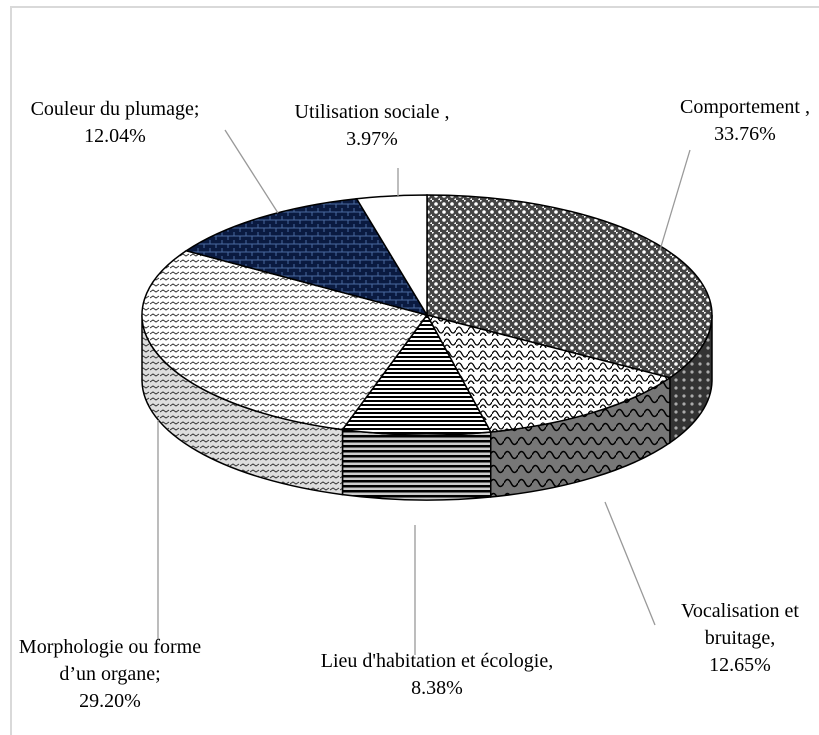  I want to click on slice-name: Comportement ,, so click(745, 107).